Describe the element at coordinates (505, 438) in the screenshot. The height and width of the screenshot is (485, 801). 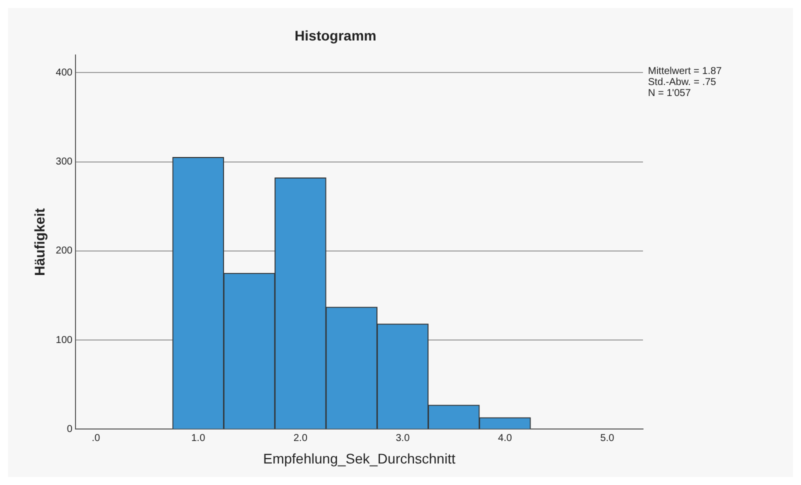
I see `x-tick-label: 4.0` at that location.